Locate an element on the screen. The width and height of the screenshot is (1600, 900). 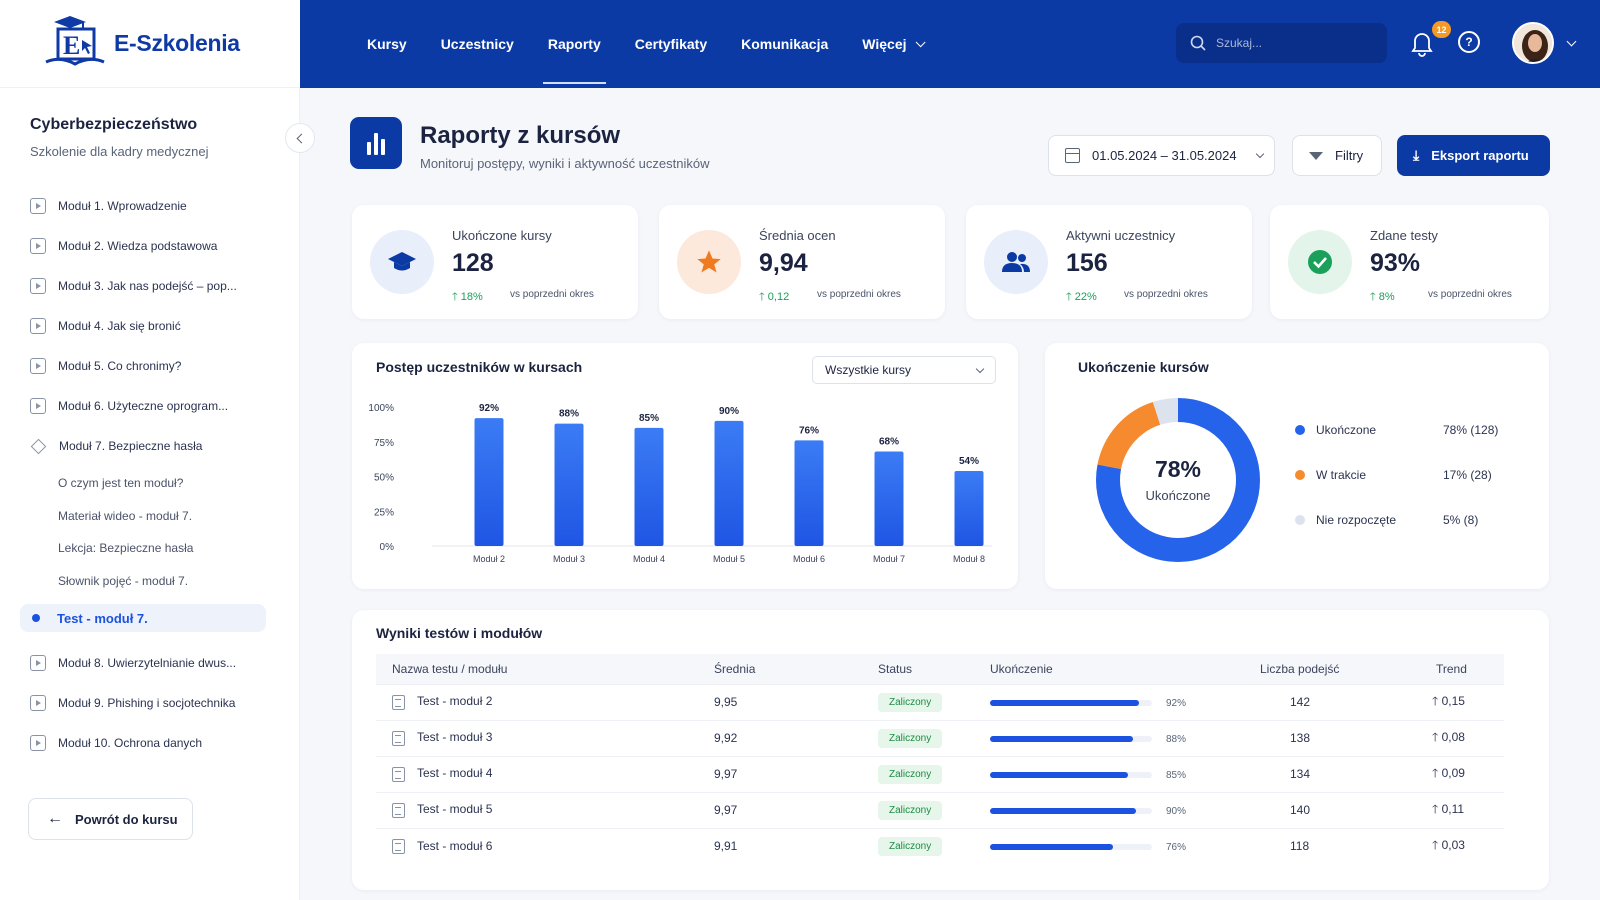
cell-attempts: 140 is located at coordinates (1341, 809).